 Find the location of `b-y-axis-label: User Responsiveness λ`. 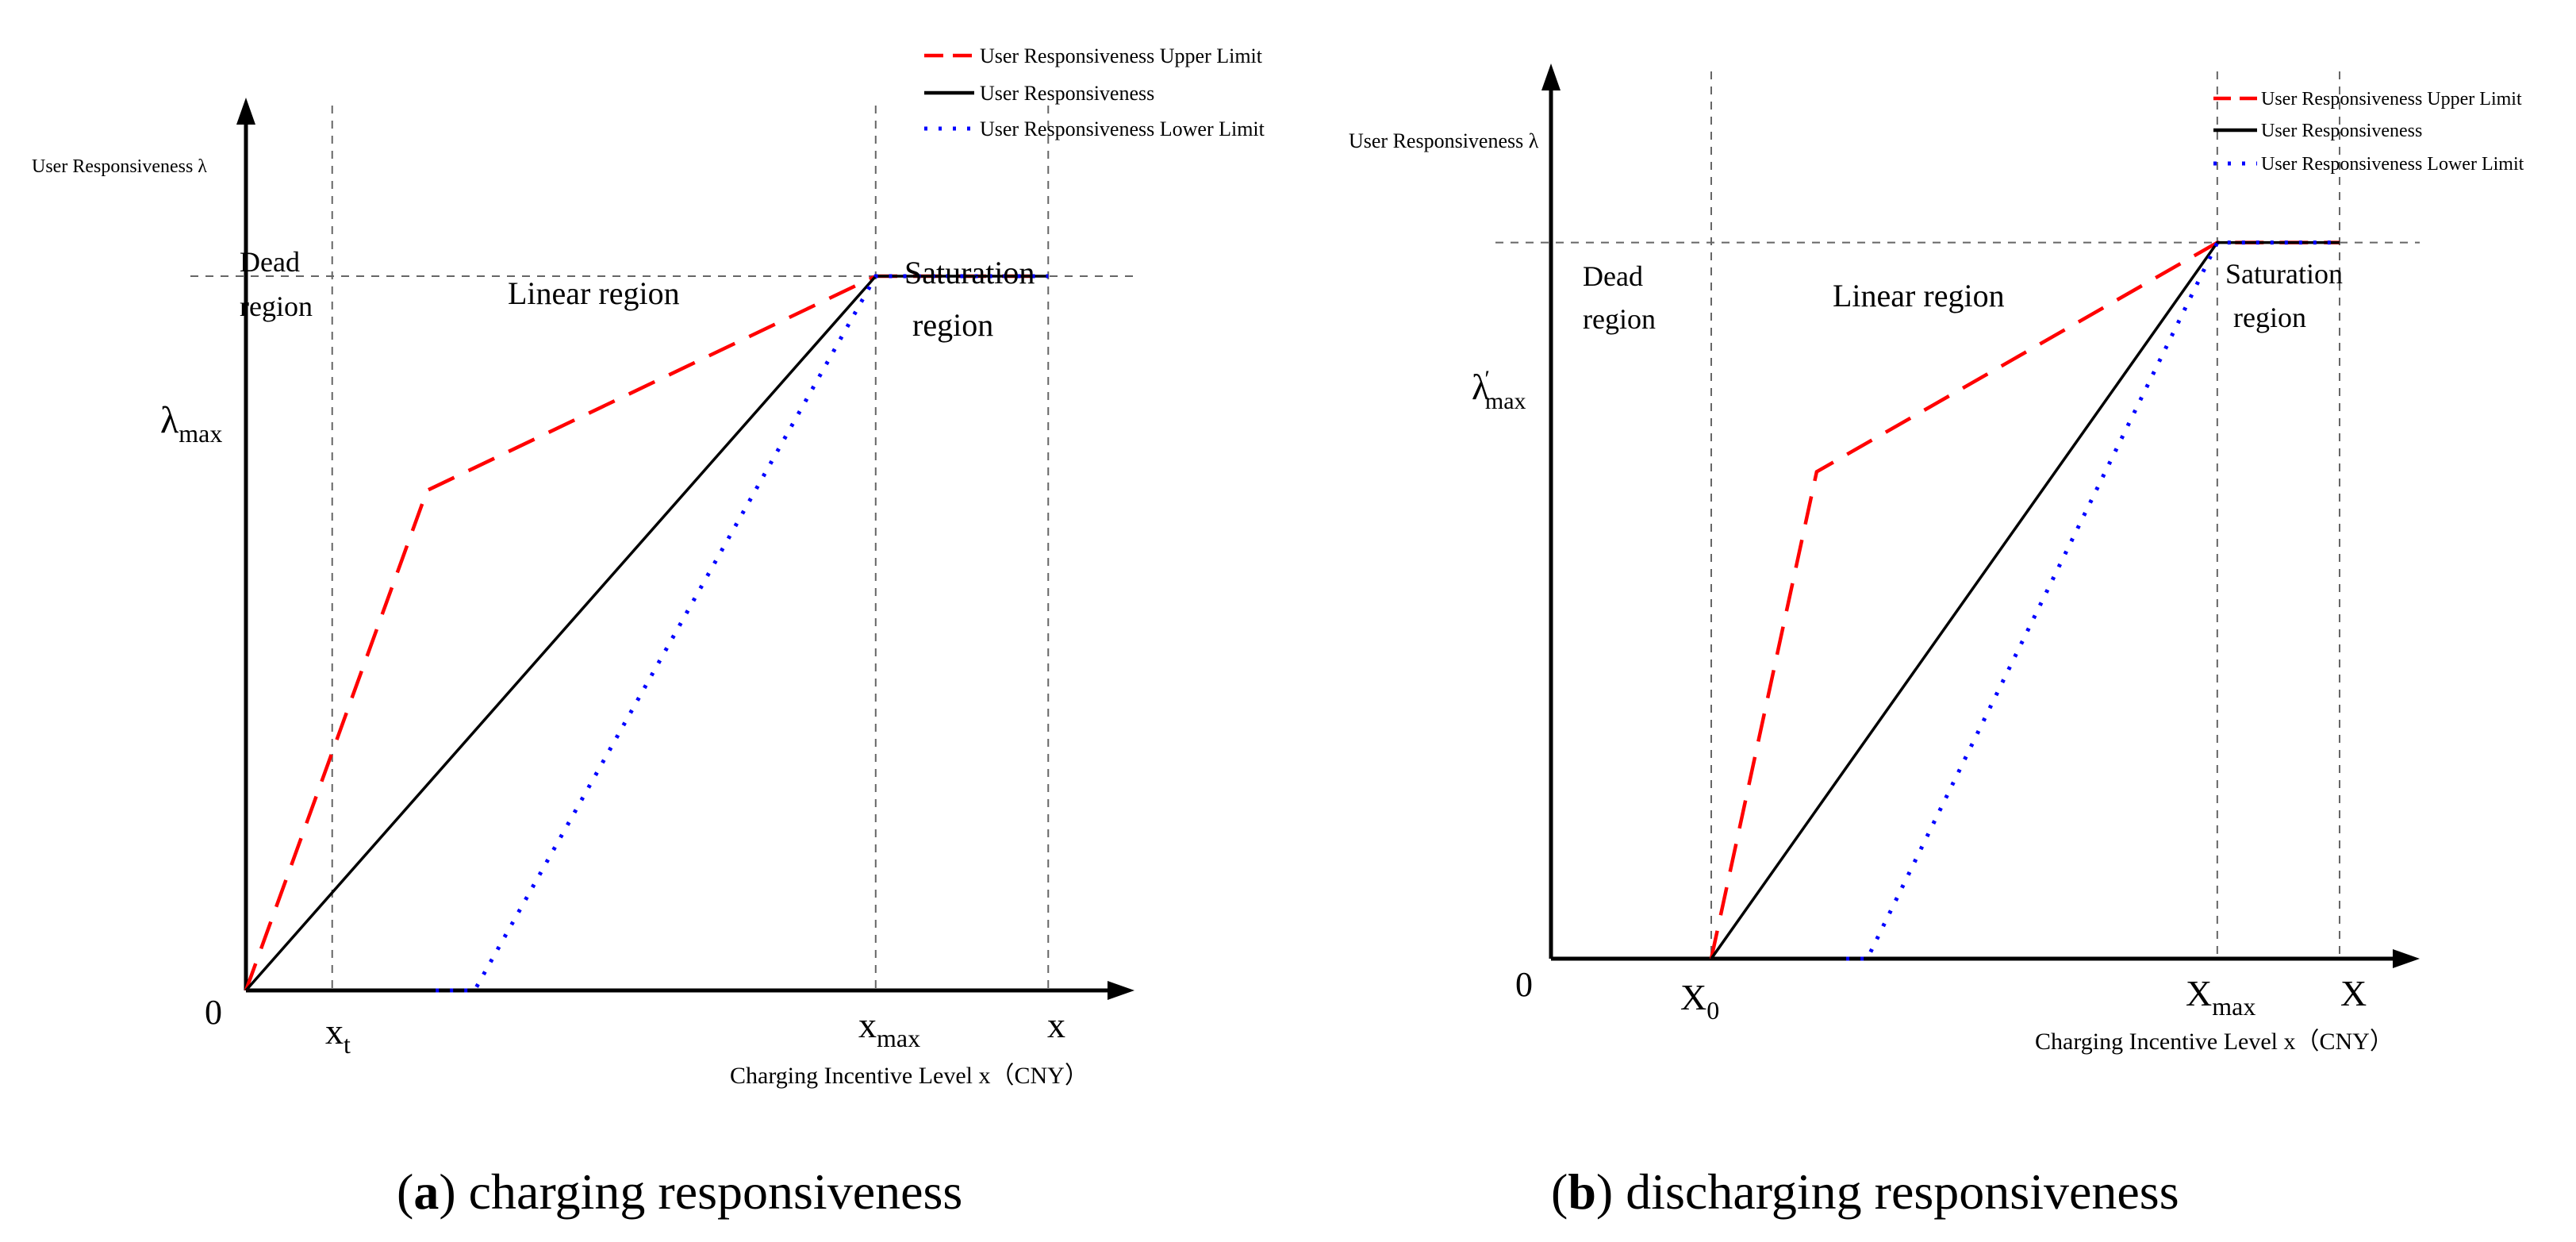

b-y-axis-label: User Responsiveness λ is located at coordinates (1444, 140).